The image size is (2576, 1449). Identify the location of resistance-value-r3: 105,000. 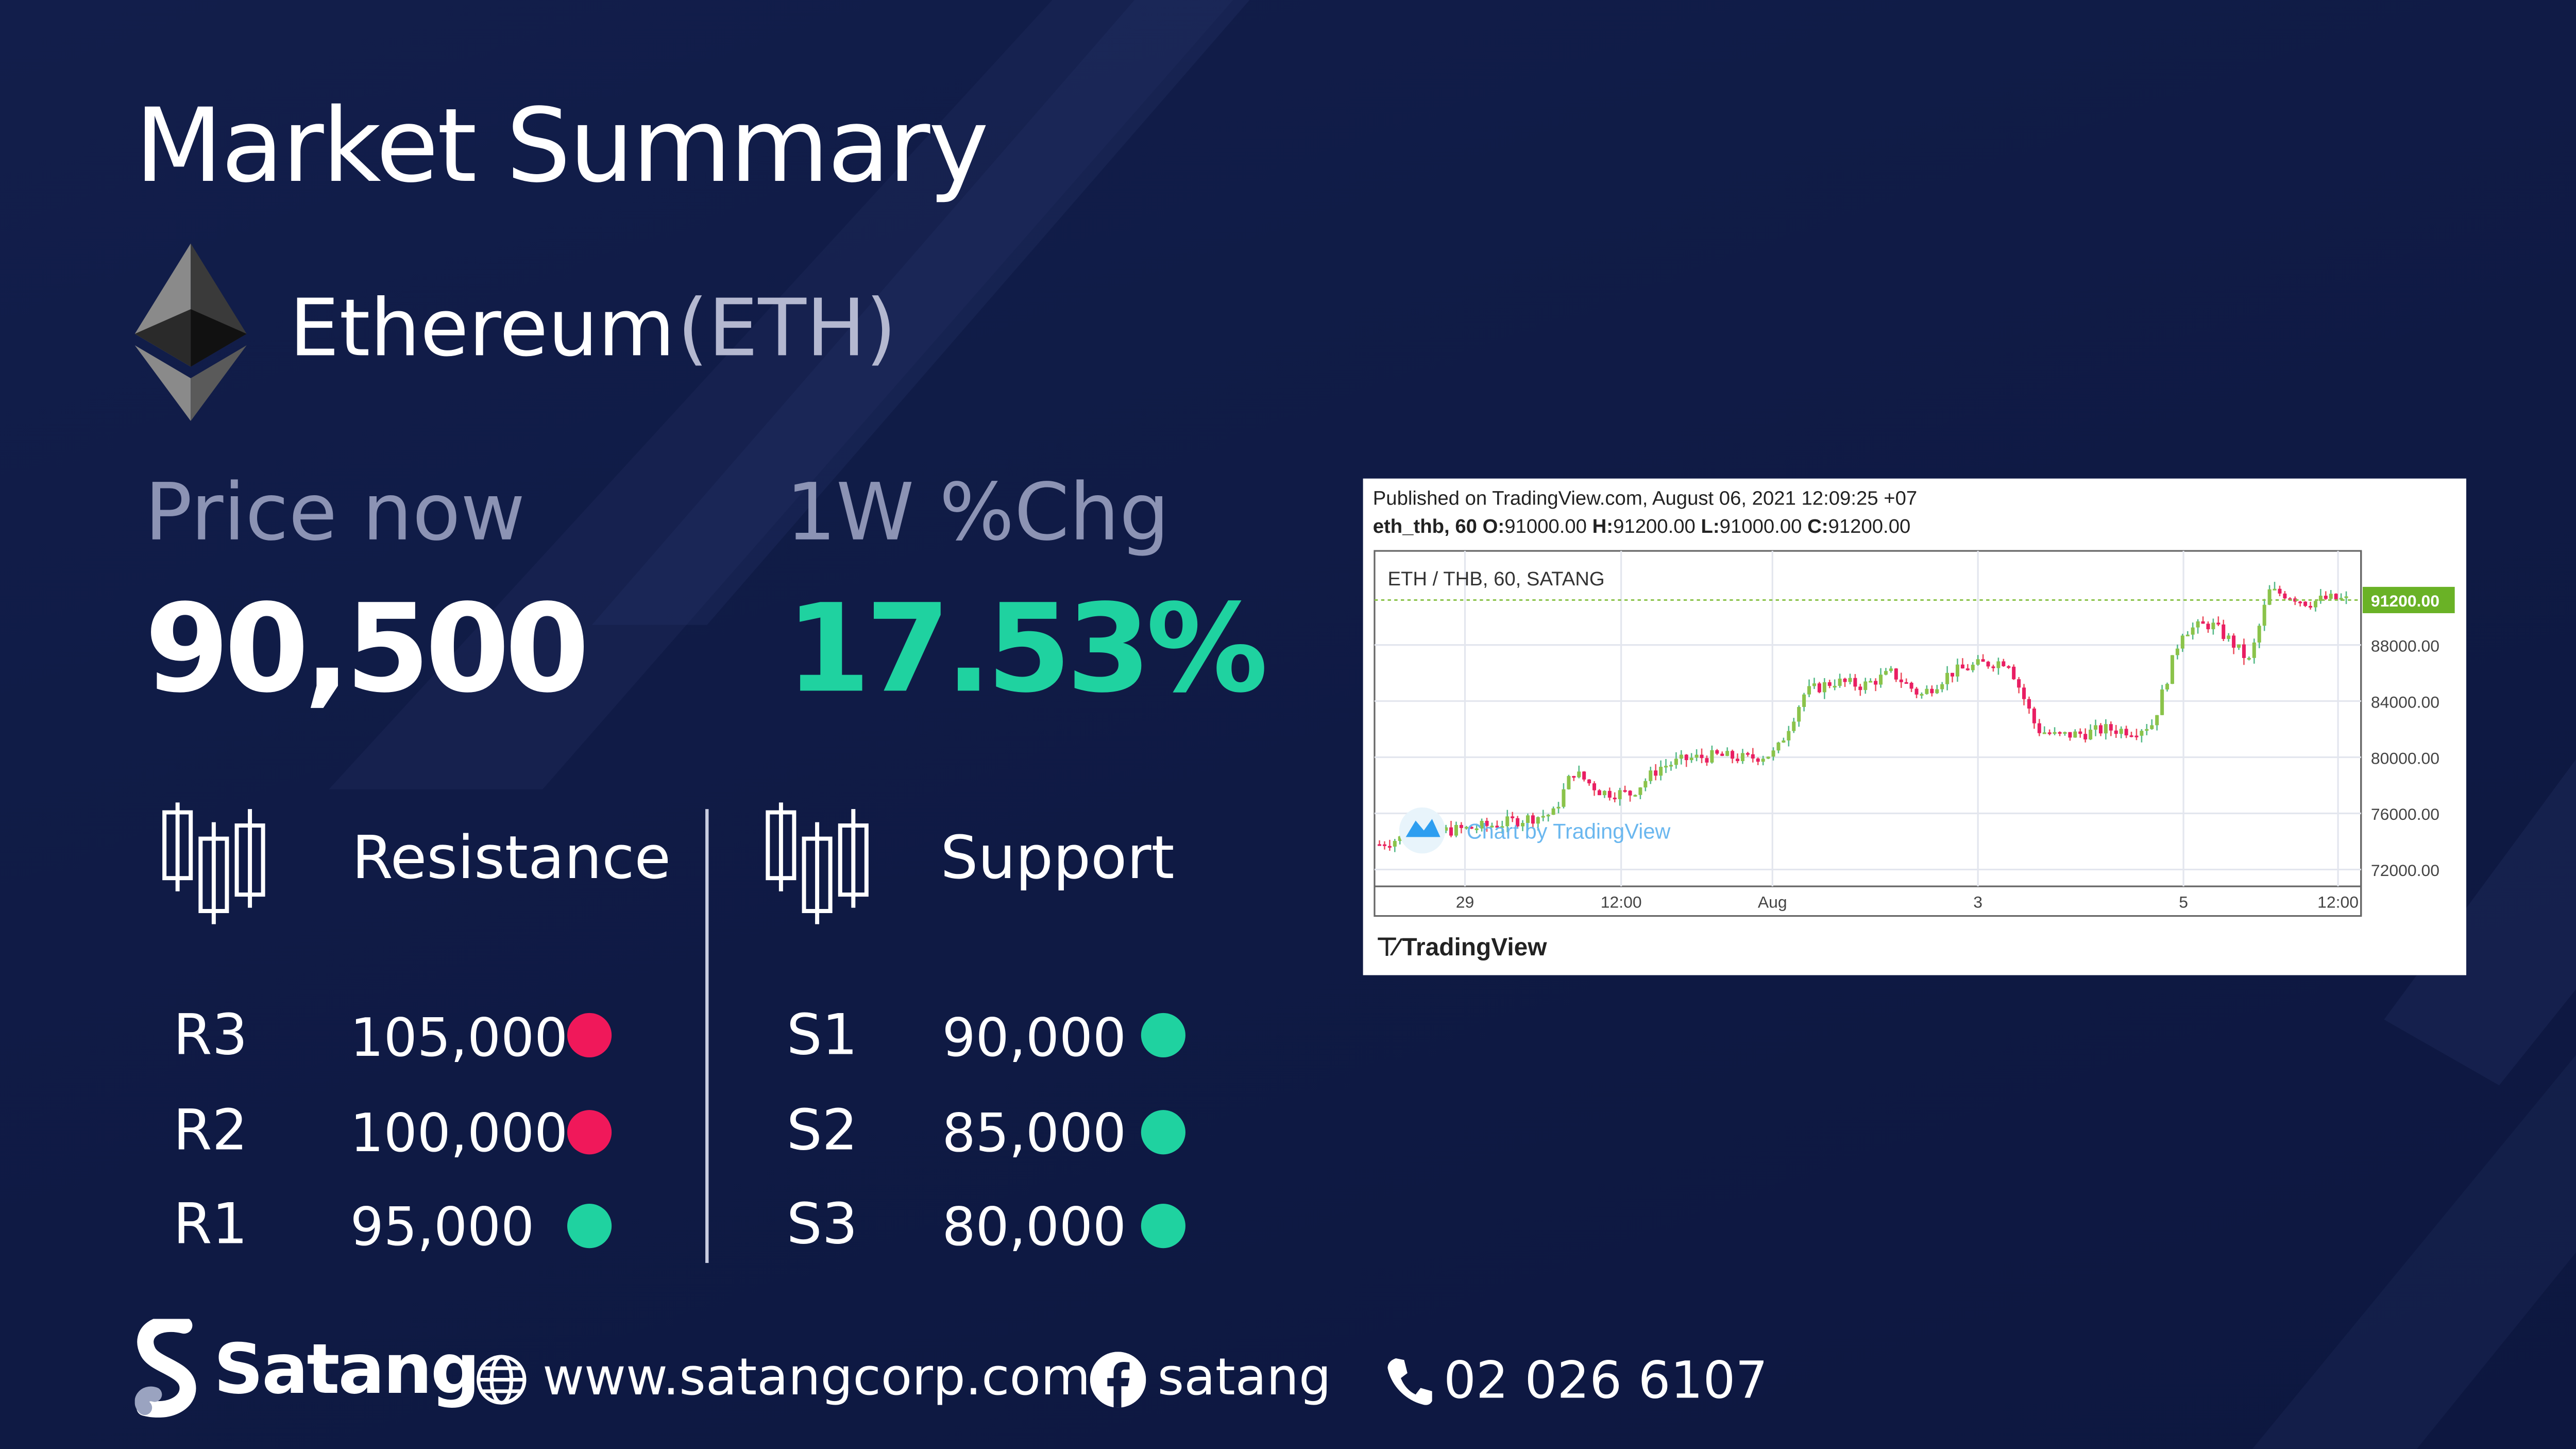
(459, 1037).